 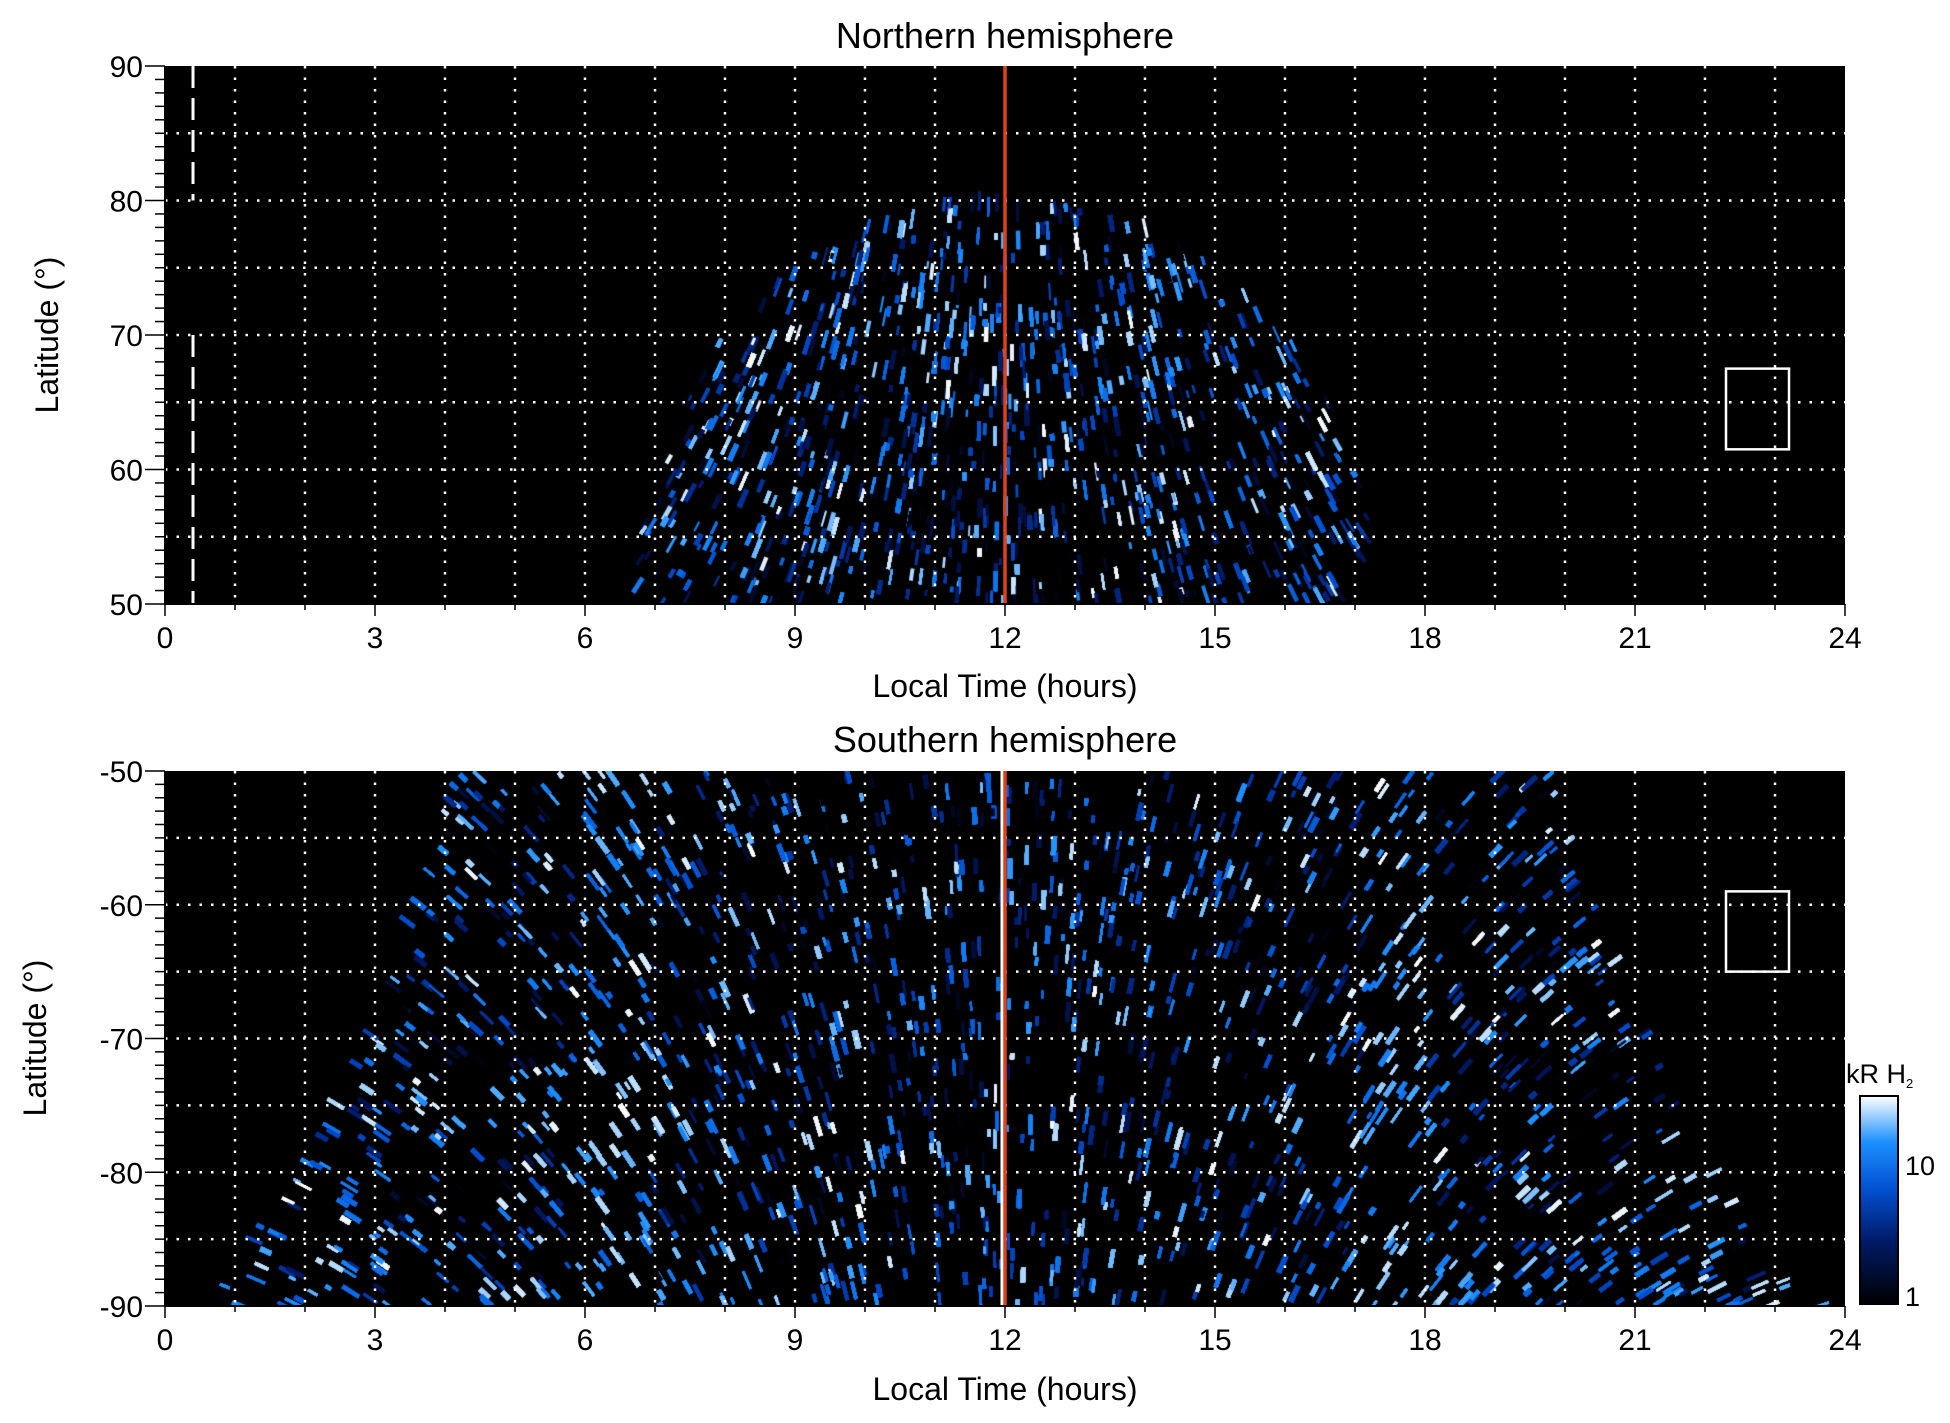 I want to click on colorbar-tick-10: 10, so click(x=1920, y=1166).